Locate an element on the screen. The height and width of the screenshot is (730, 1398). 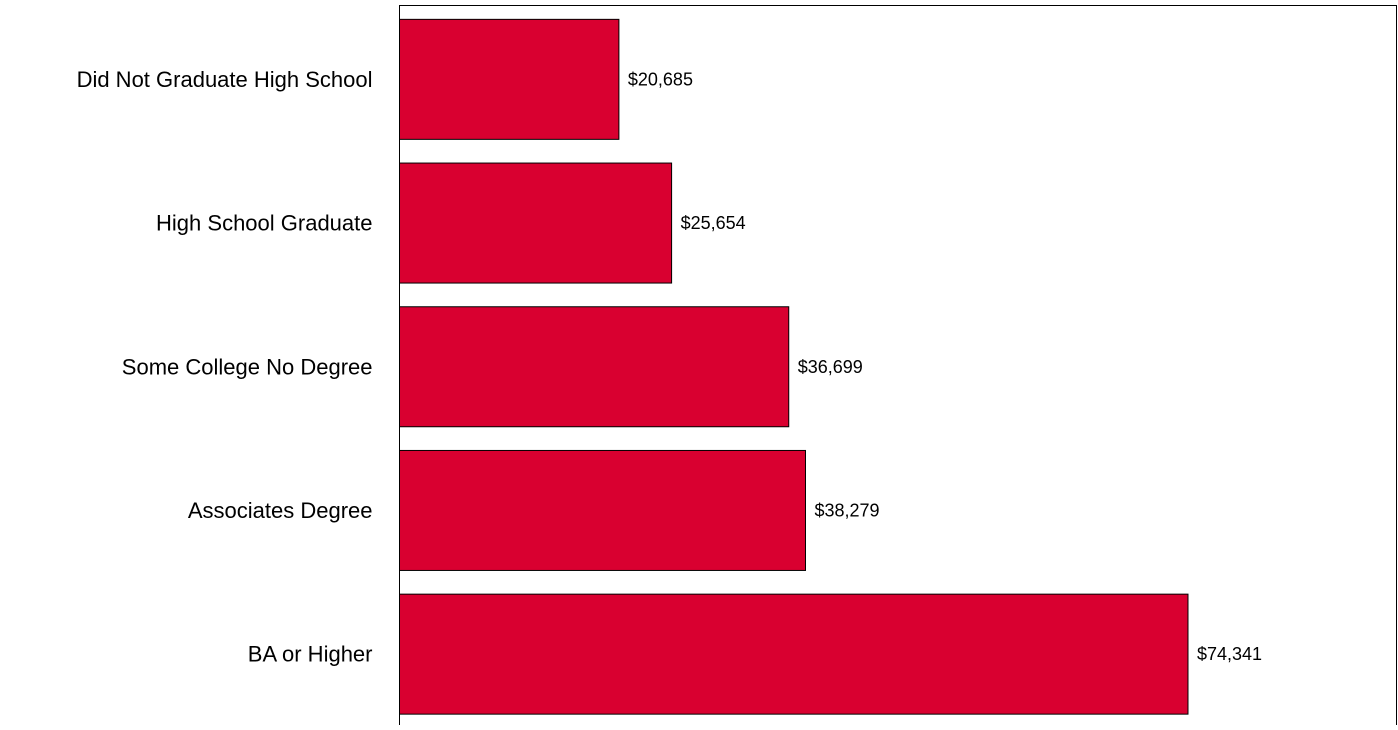
data-label-some-college-no-degree: $36,699 is located at coordinates (830, 367).